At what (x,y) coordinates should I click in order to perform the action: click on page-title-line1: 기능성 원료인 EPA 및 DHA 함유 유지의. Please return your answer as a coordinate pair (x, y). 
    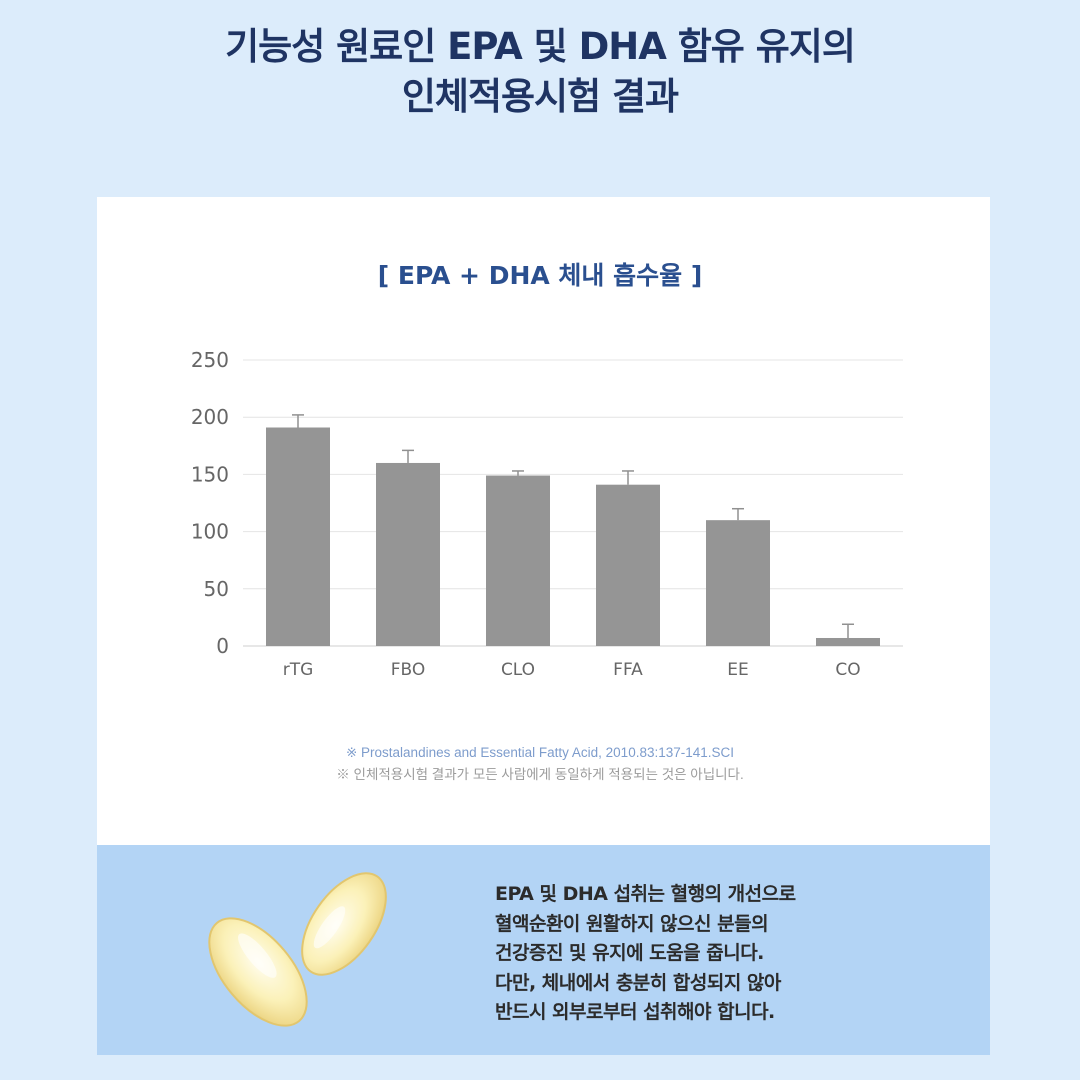
    Looking at the image, I should click on (540, 46).